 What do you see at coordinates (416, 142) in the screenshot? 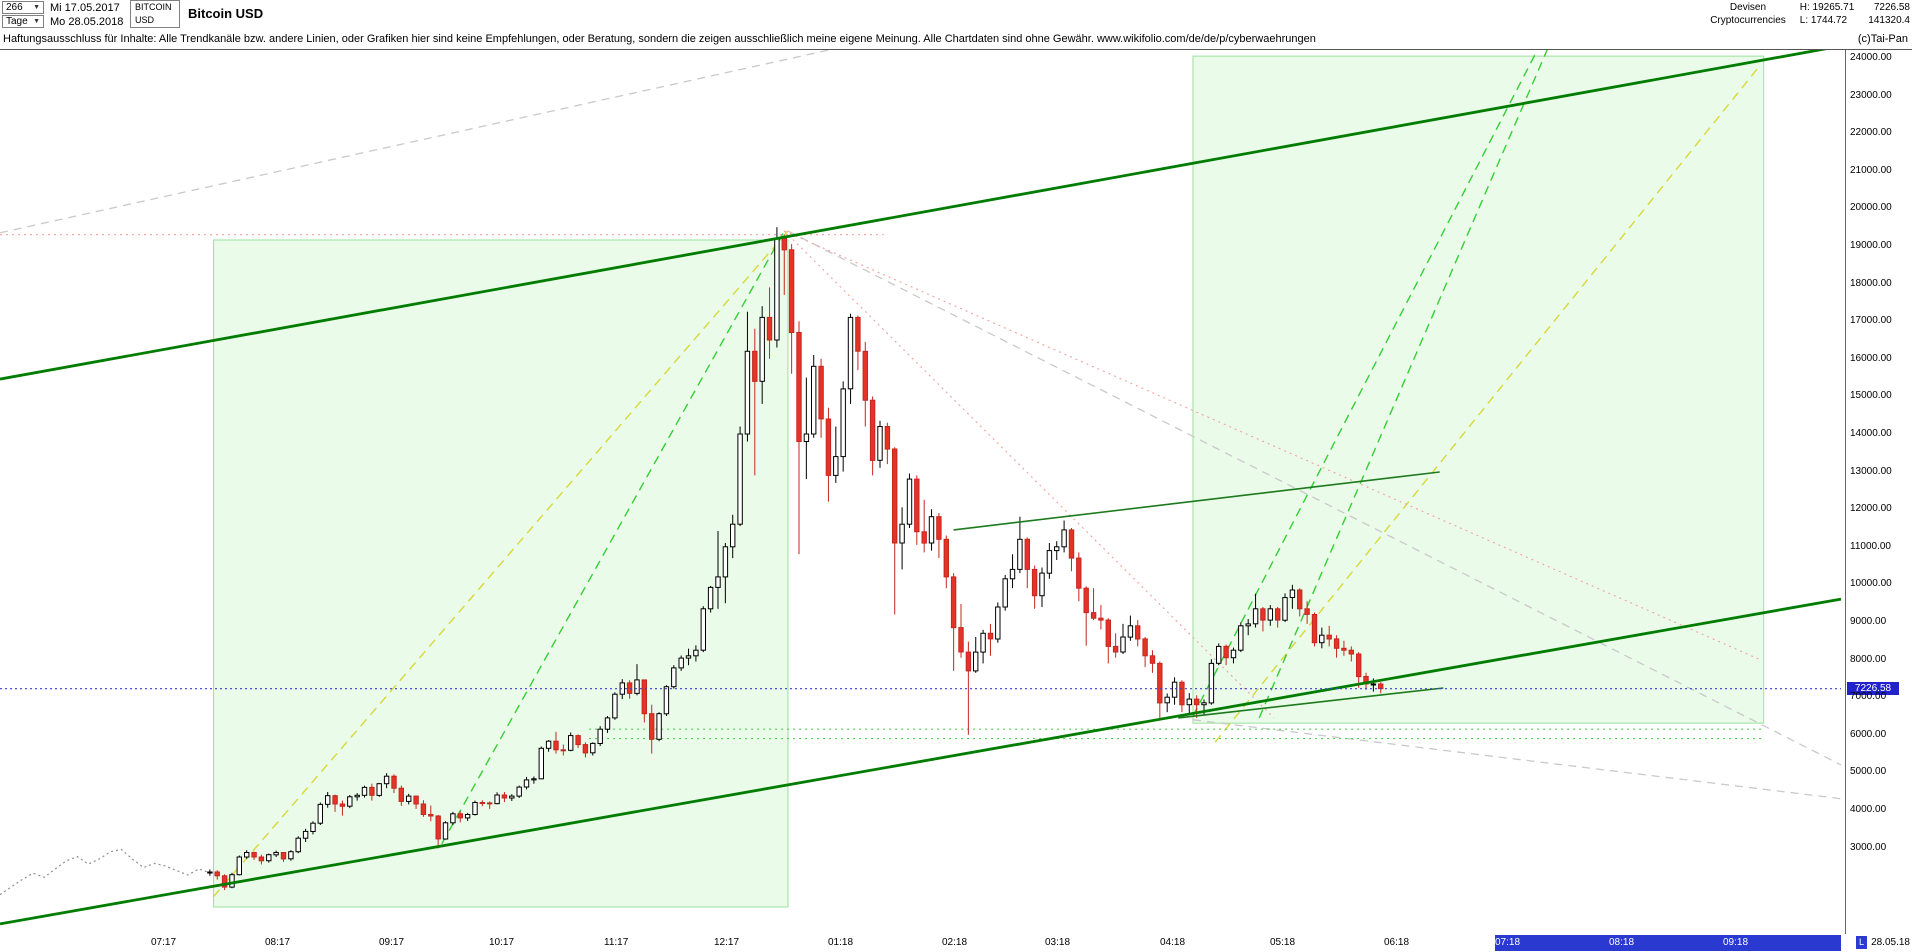
I see `old-trend-gray-upper` at bounding box center [416, 142].